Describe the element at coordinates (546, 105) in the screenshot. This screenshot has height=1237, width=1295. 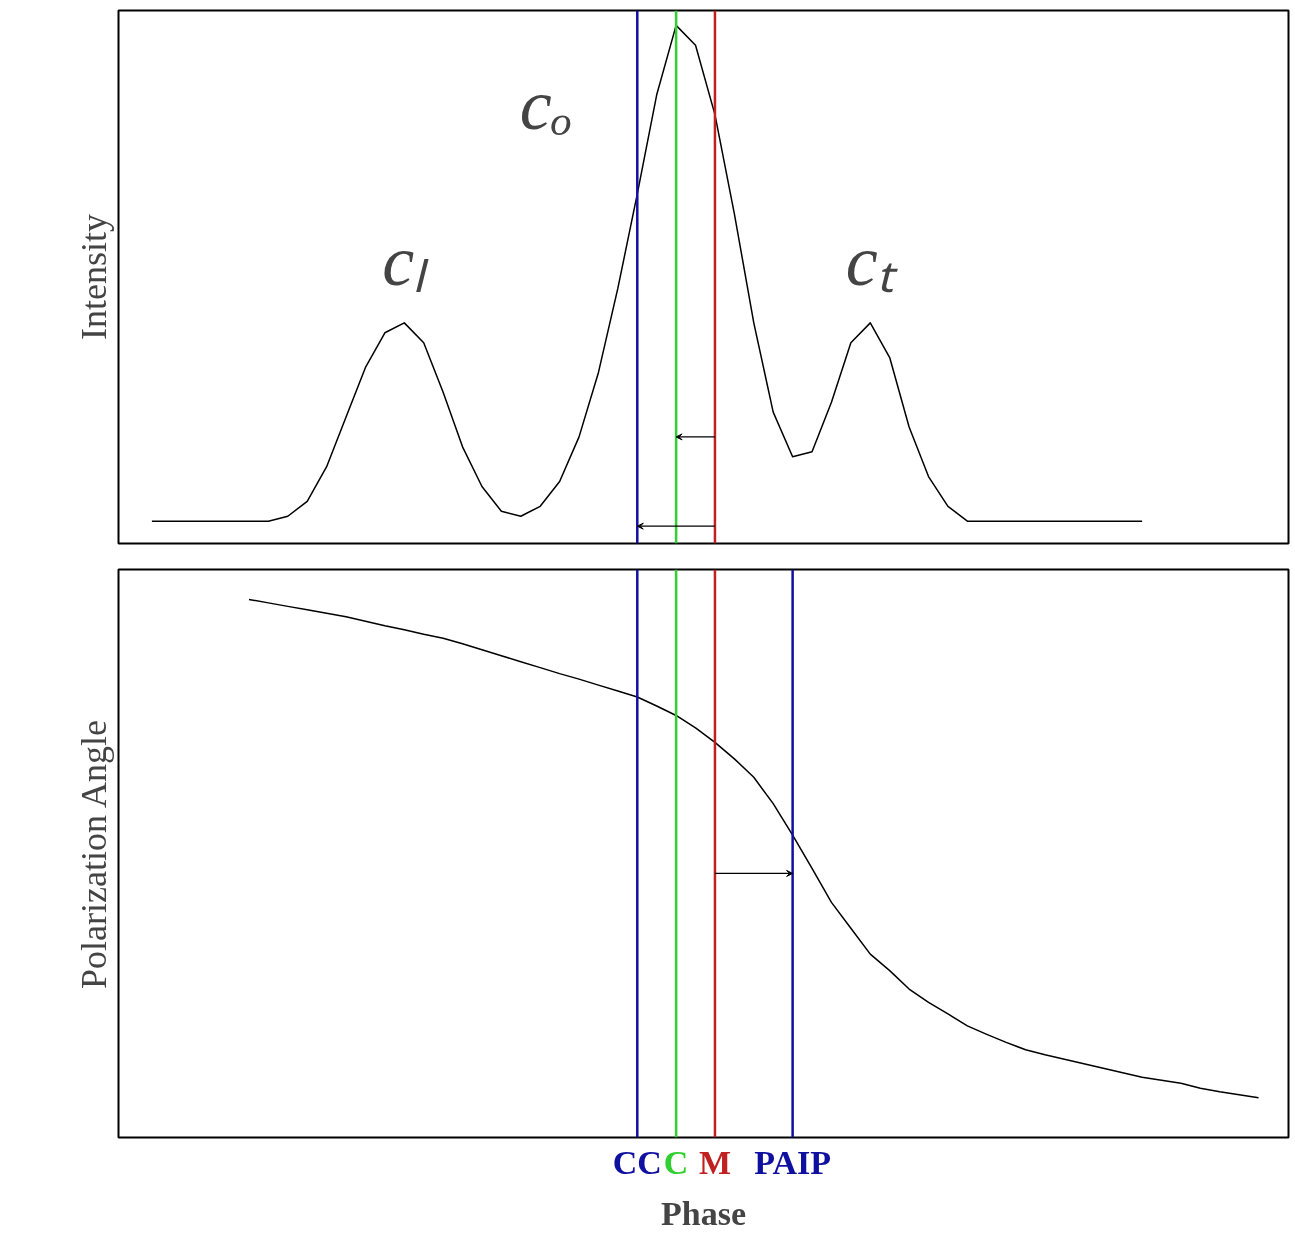
I see `annotation: cₒ` at that location.